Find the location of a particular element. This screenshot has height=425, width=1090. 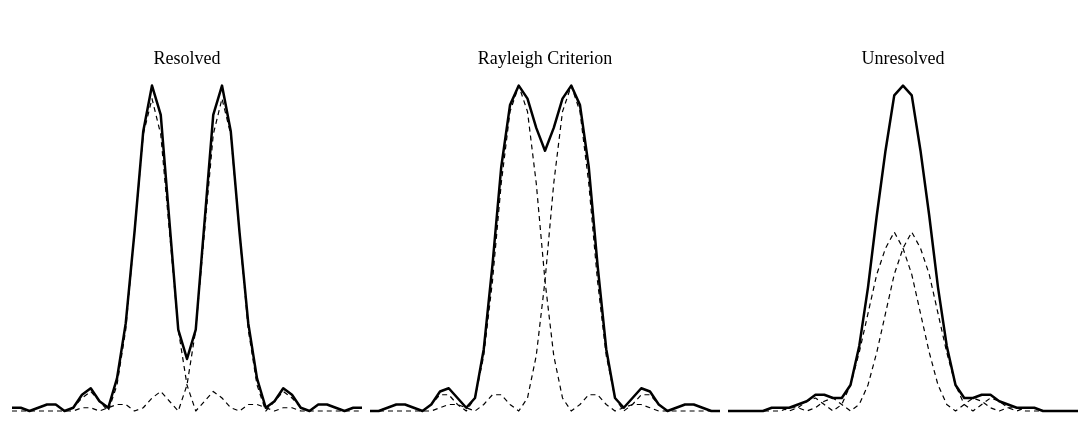

chart-title: Rayleigh Criterion is located at coordinates (545, 57).